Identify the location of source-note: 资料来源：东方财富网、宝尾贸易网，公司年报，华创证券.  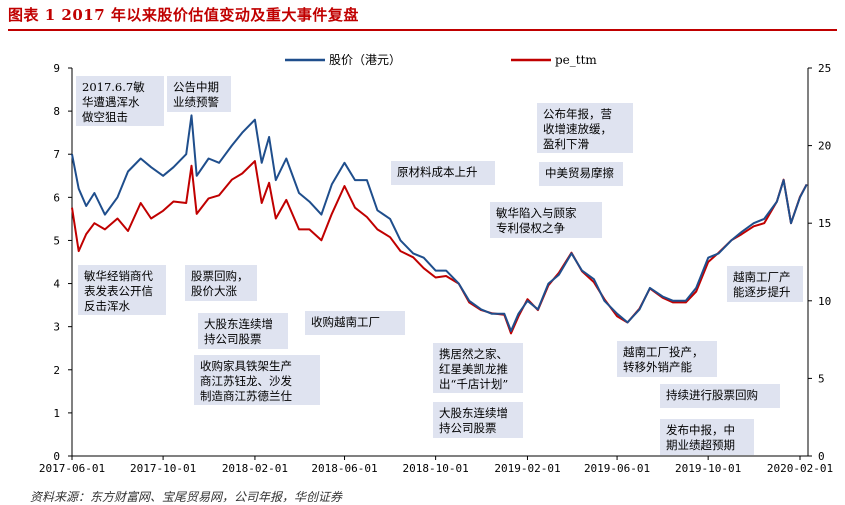
(186, 497).